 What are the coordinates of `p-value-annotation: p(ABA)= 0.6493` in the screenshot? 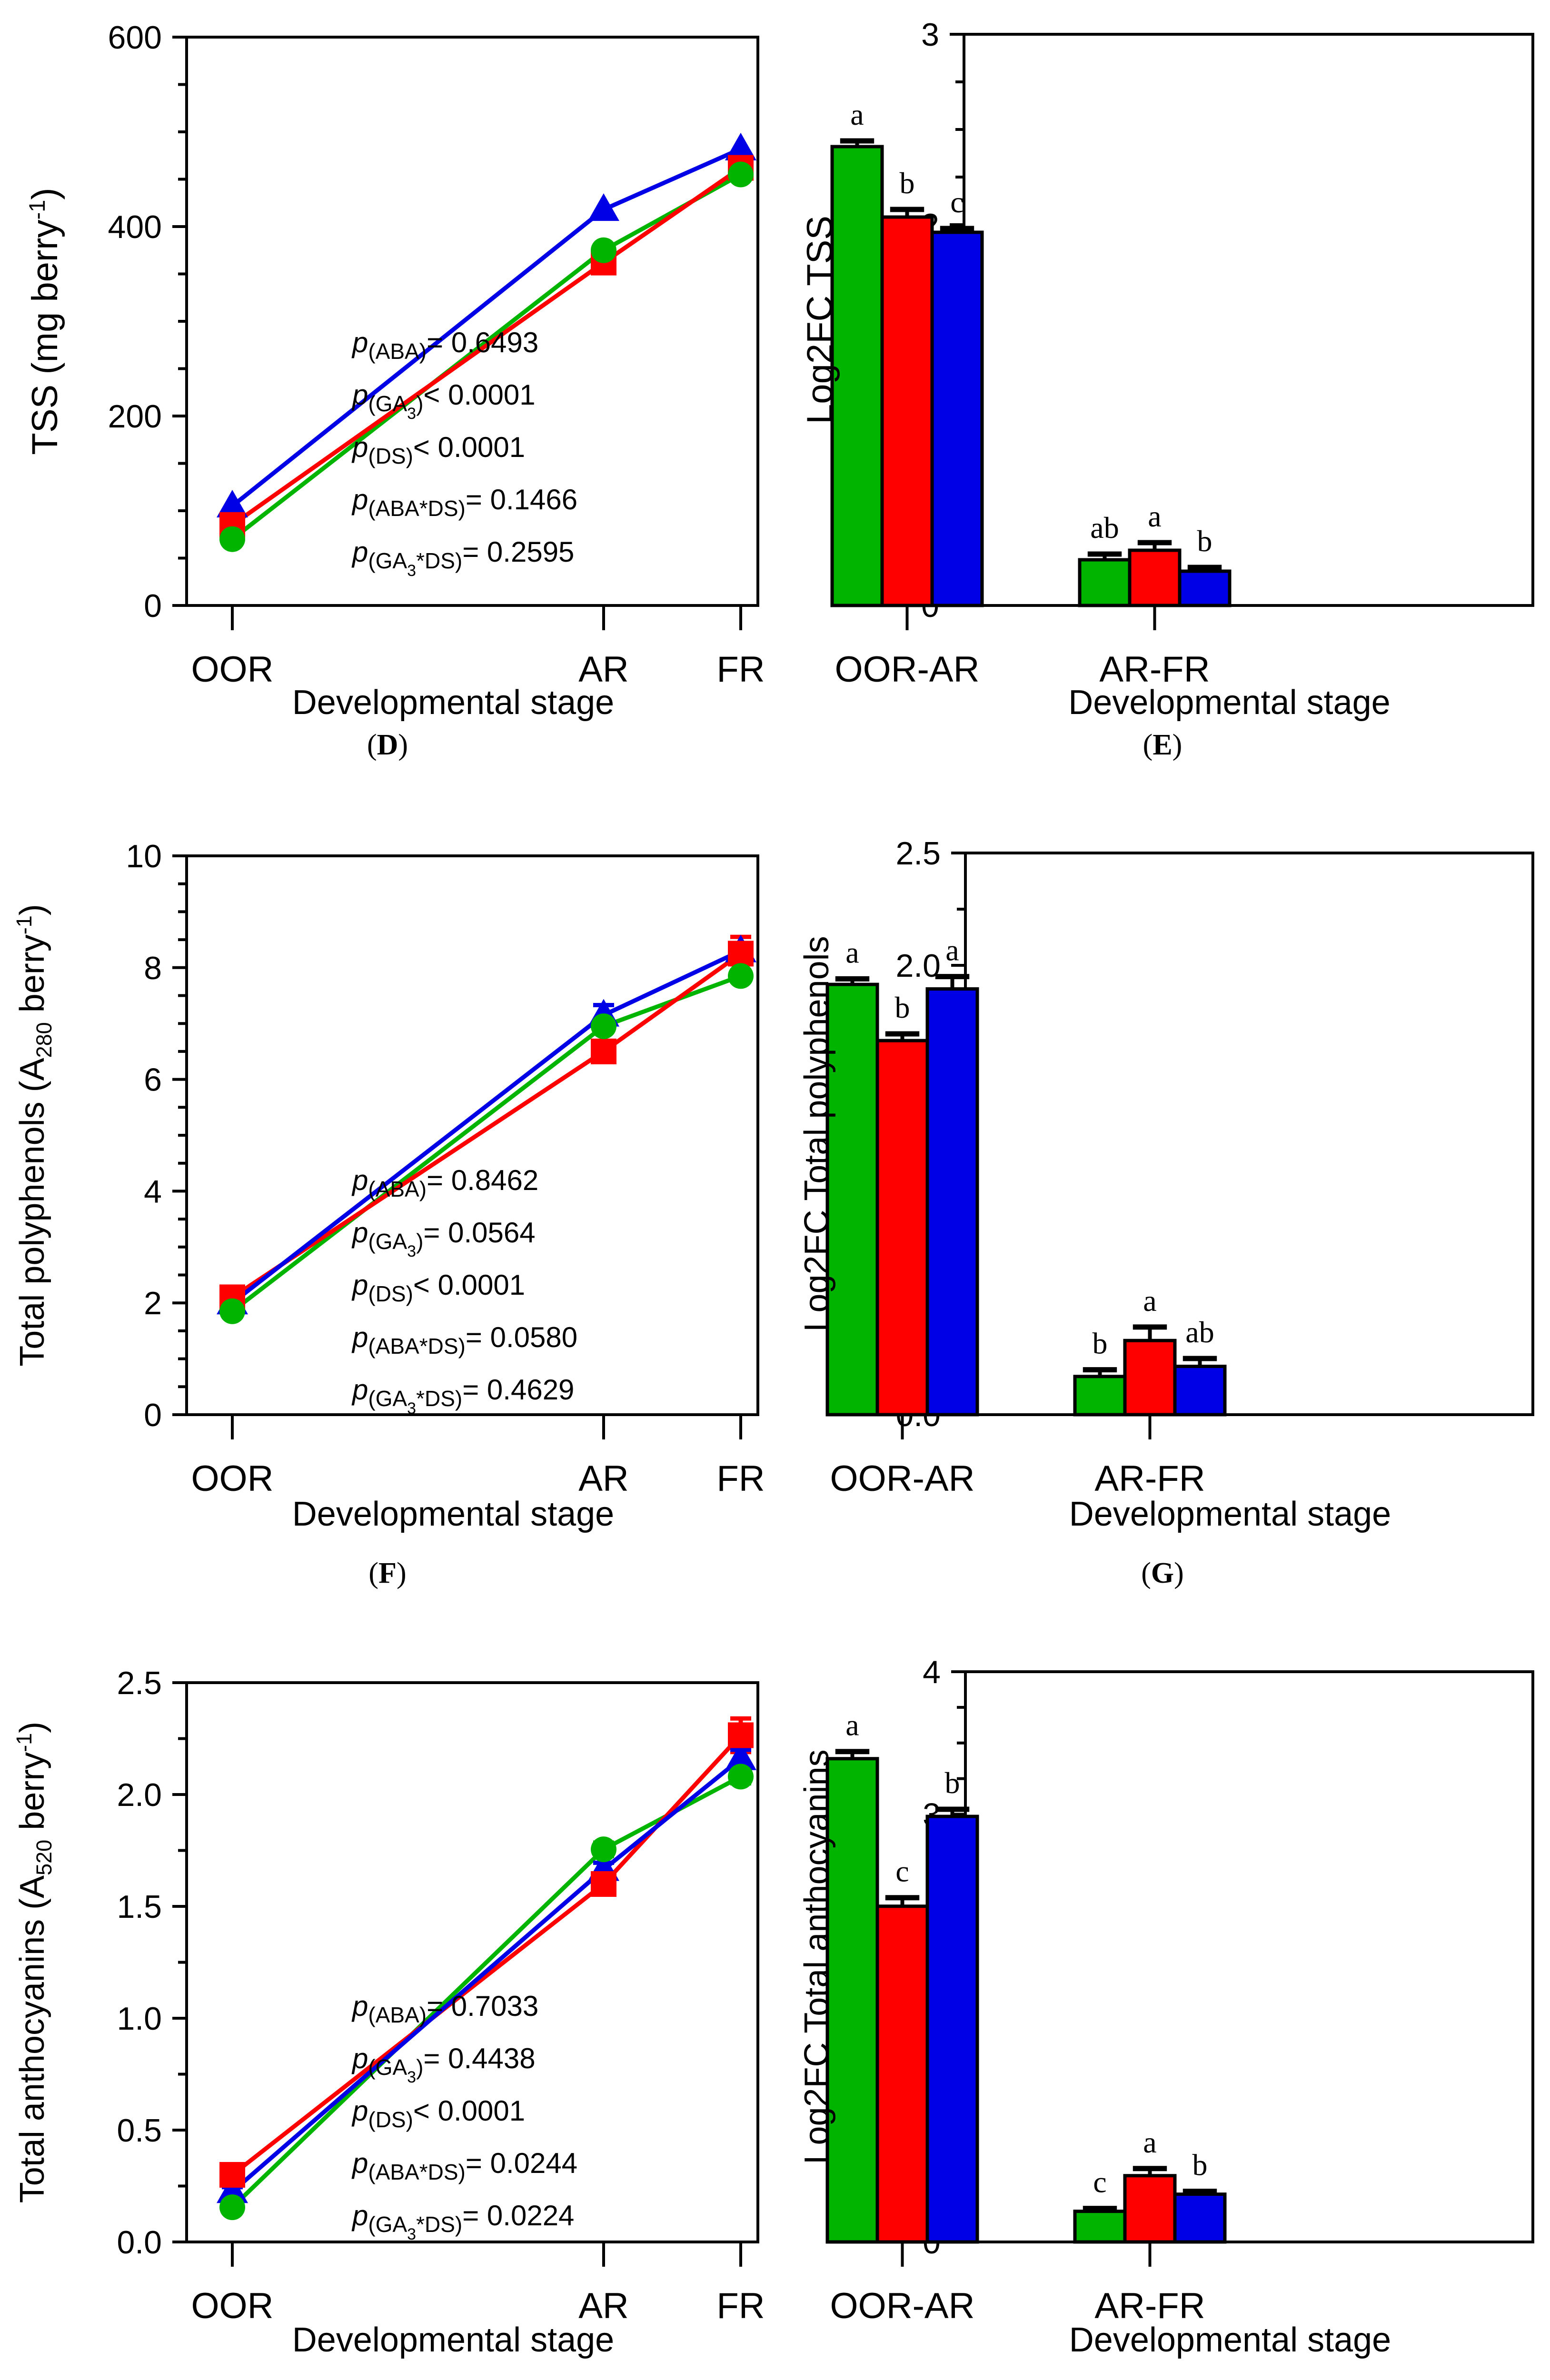 It's located at (444, 345).